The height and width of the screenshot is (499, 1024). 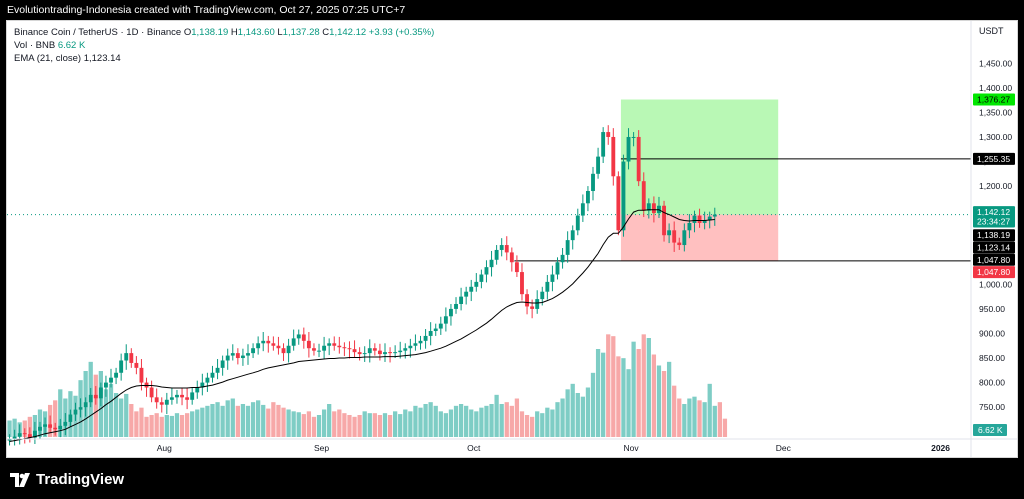 I want to click on symbol-name: Binance Coin / TetherUS · 1D · Binance, so click(x=98, y=32).